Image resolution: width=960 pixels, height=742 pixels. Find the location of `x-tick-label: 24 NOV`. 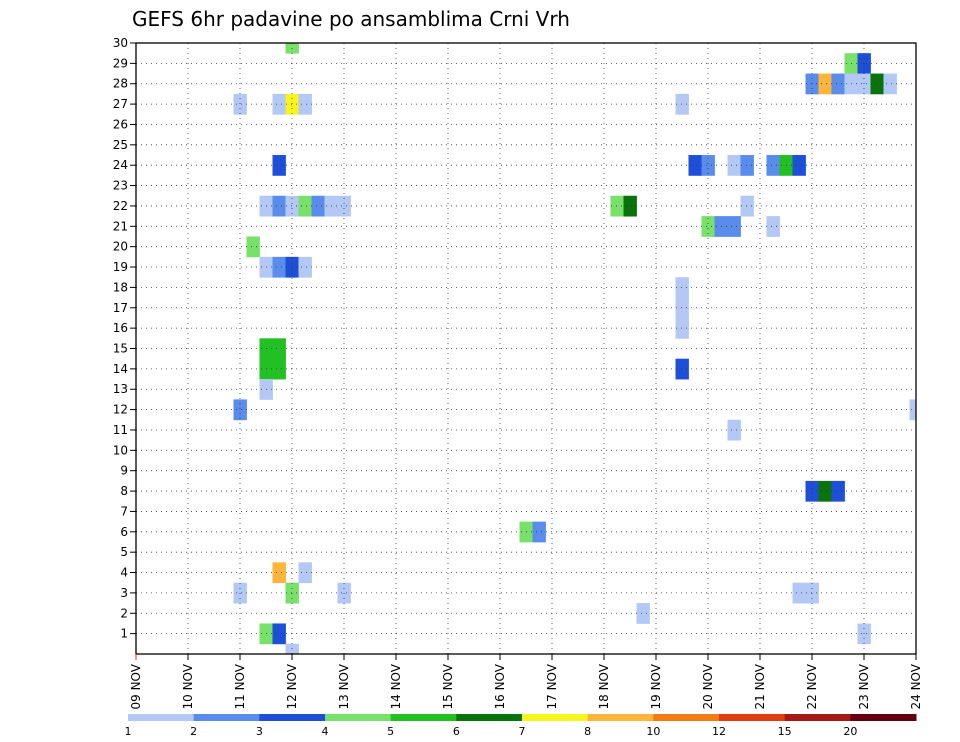

x-tick-label: 24 NOV is located at coordinates (916, 686).